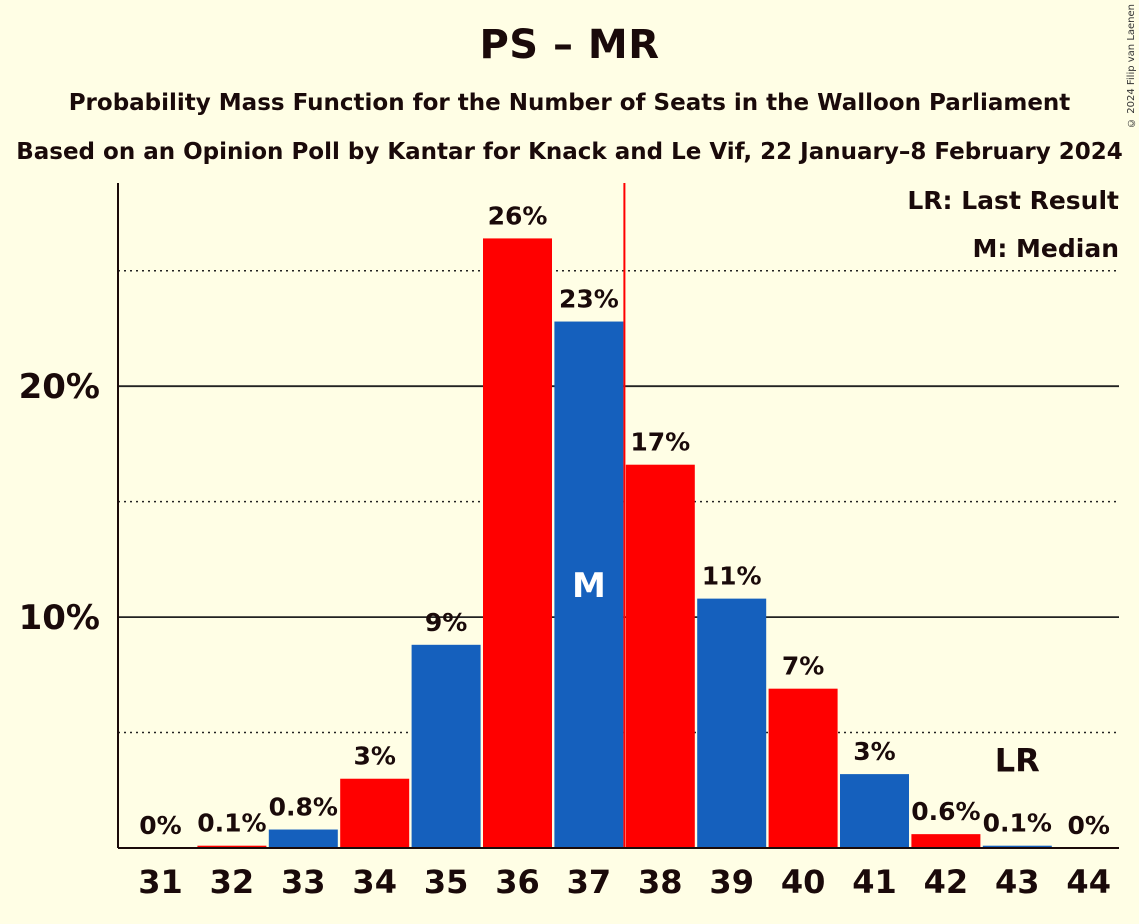 The width and height of the screenshot is (1139, 924). What do you see at coordinates (945, 811) in the screenshot?
I see `data-label: 0.6%` at bounding box center [945, 811].